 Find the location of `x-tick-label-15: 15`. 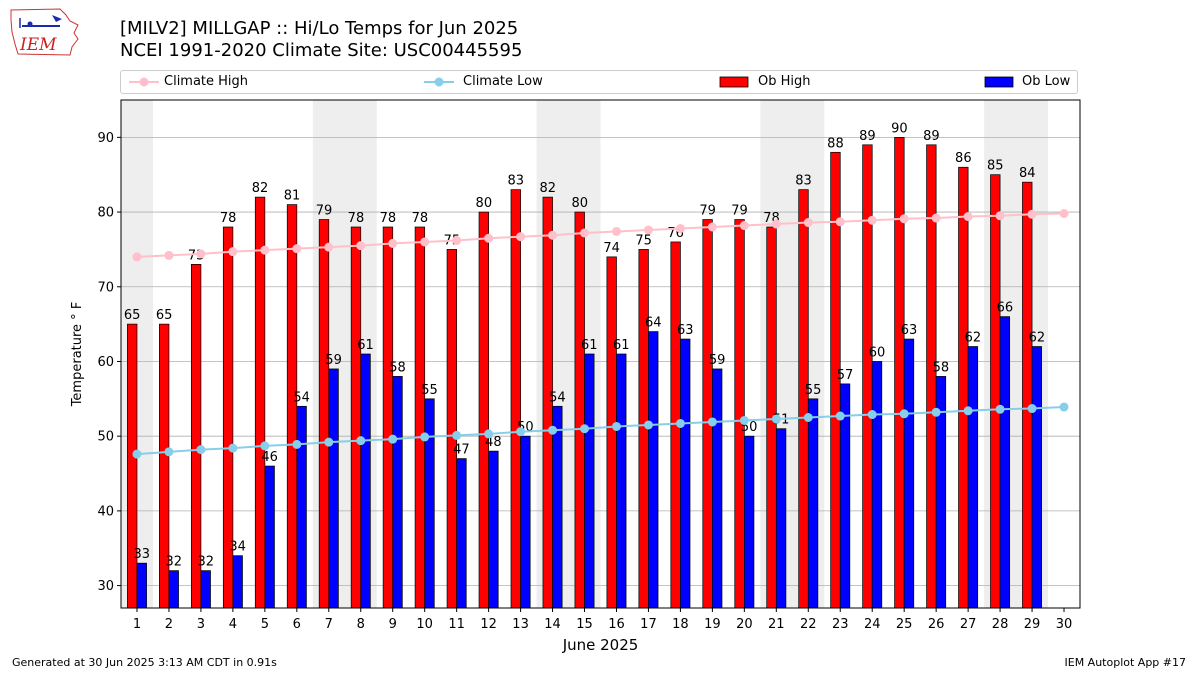

x-tick-label-15: 15 is located at coordinates (584, 624).